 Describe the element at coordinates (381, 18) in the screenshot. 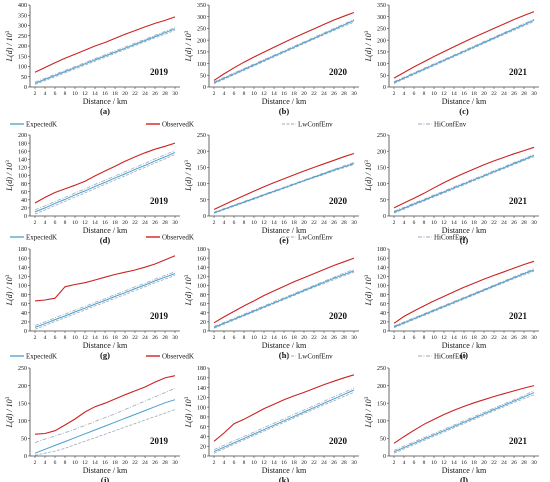

I see `y-tick-label: 300` at that location.